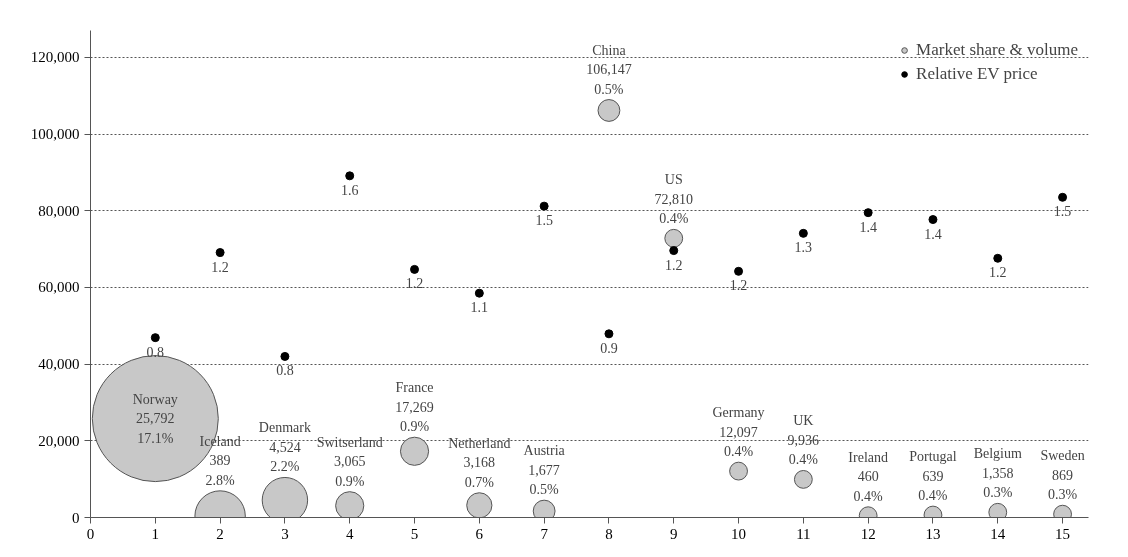  I want to click on annotation: 1.3, so click(803, 248).